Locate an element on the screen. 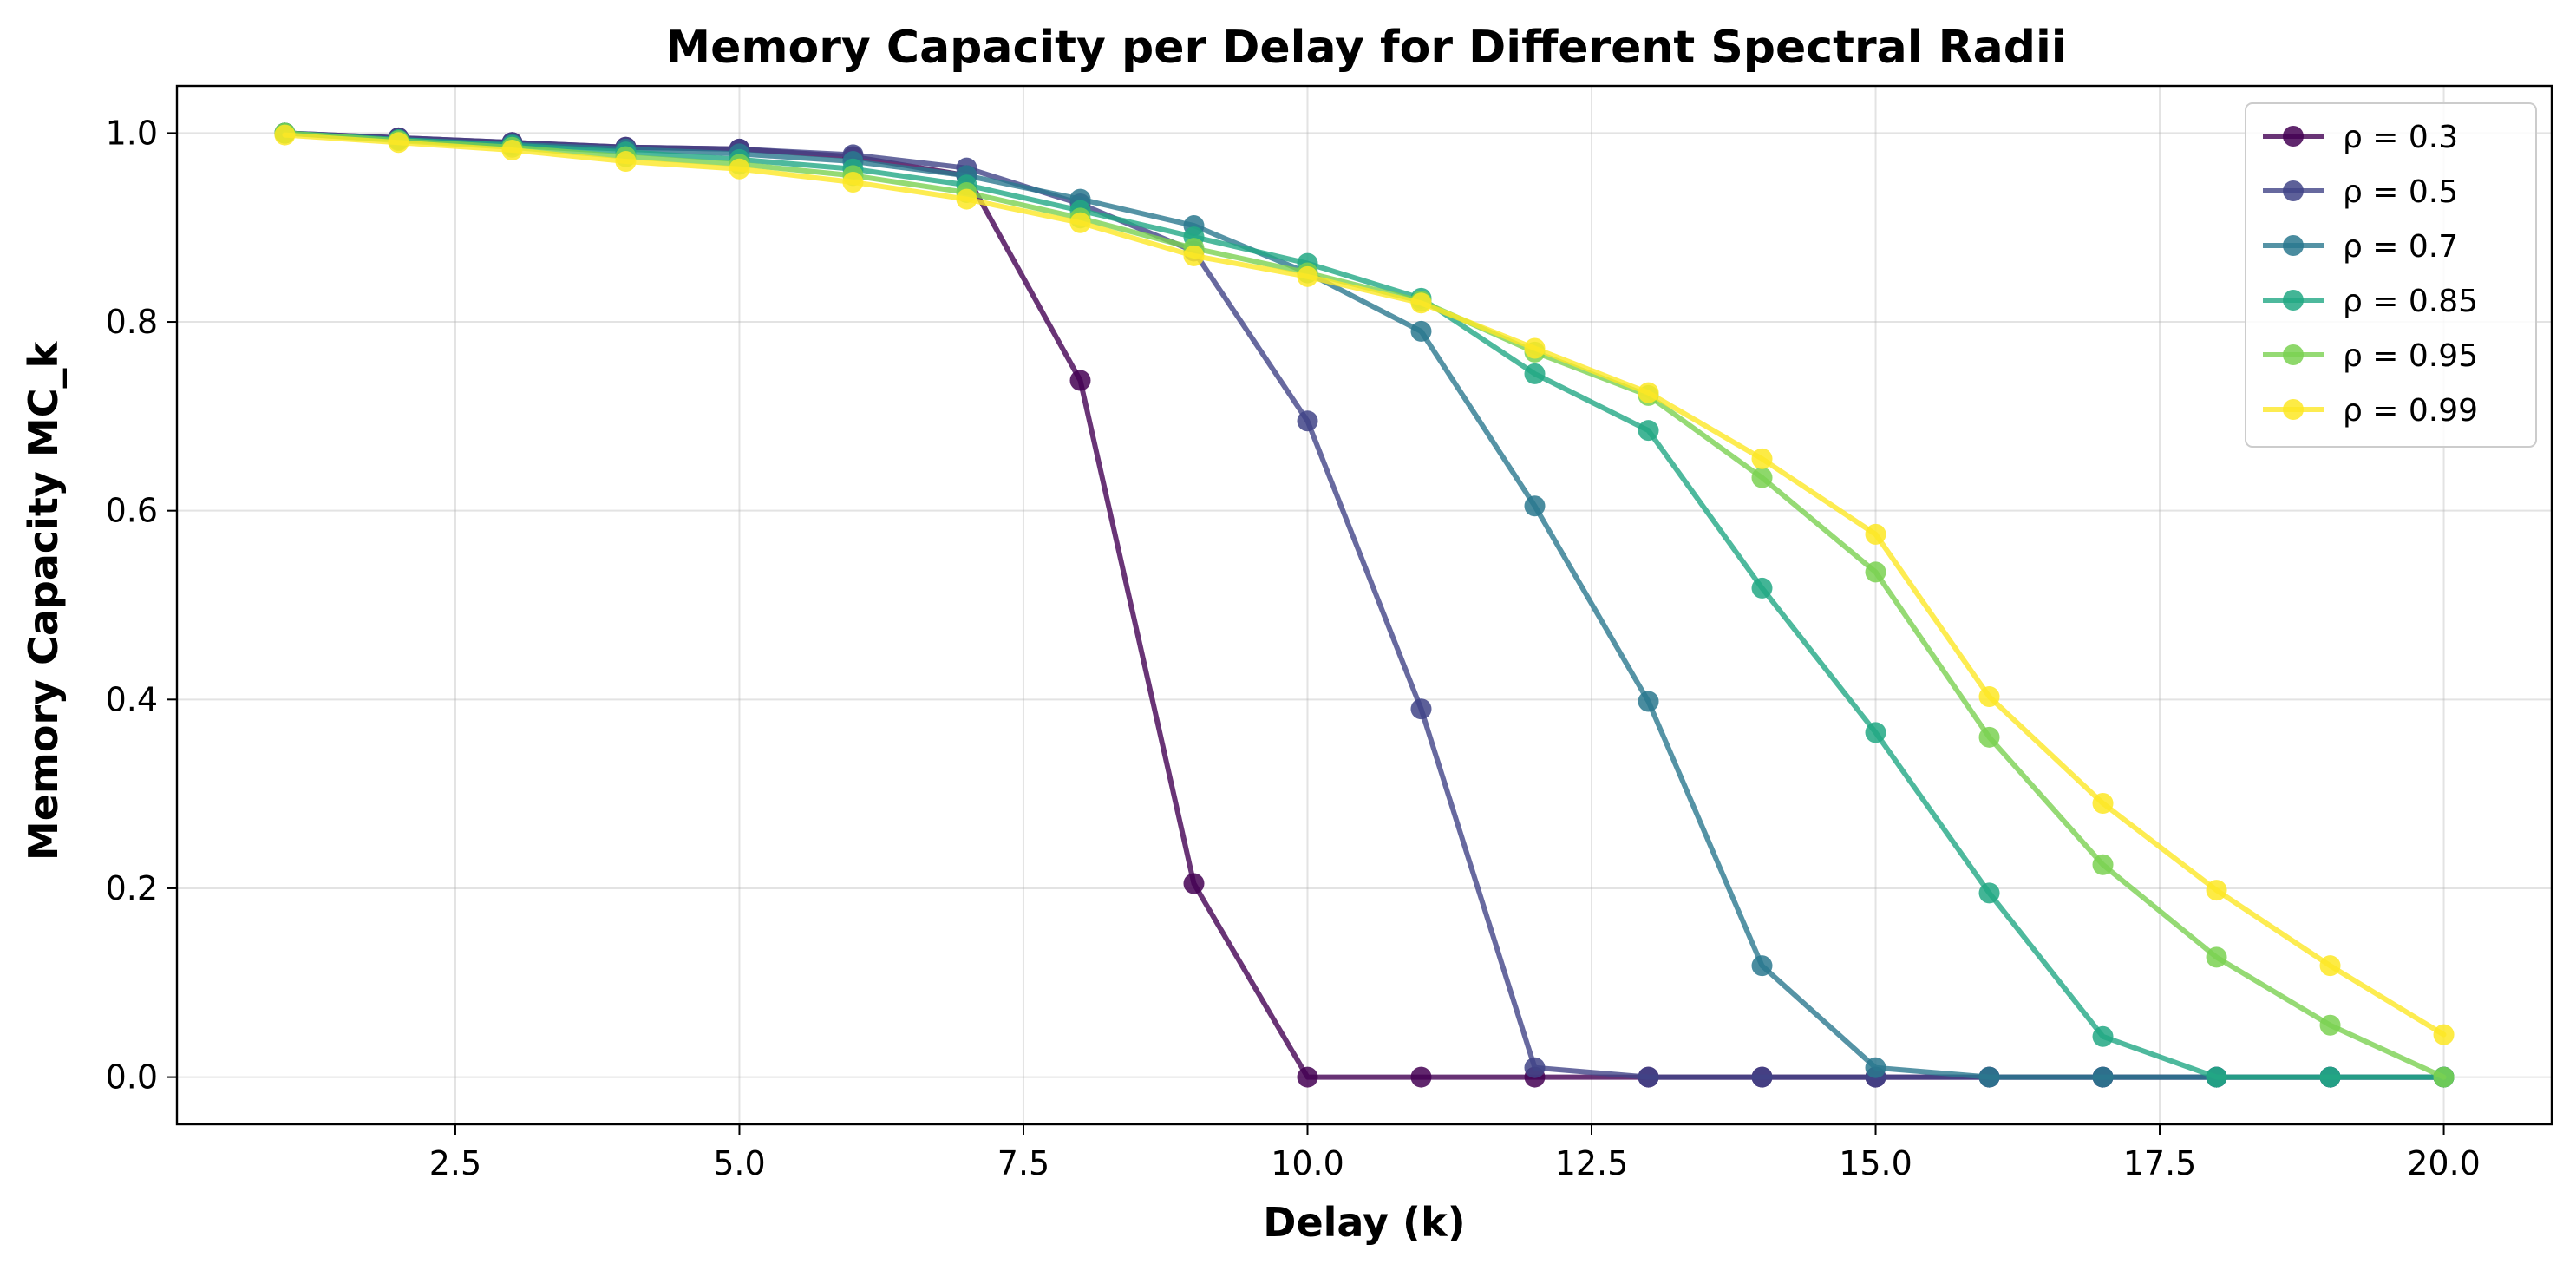 The width and height of the screenshot is (2576, 1277). legend-item: ρ = 0.3 is located at coordinates (2360, 137).